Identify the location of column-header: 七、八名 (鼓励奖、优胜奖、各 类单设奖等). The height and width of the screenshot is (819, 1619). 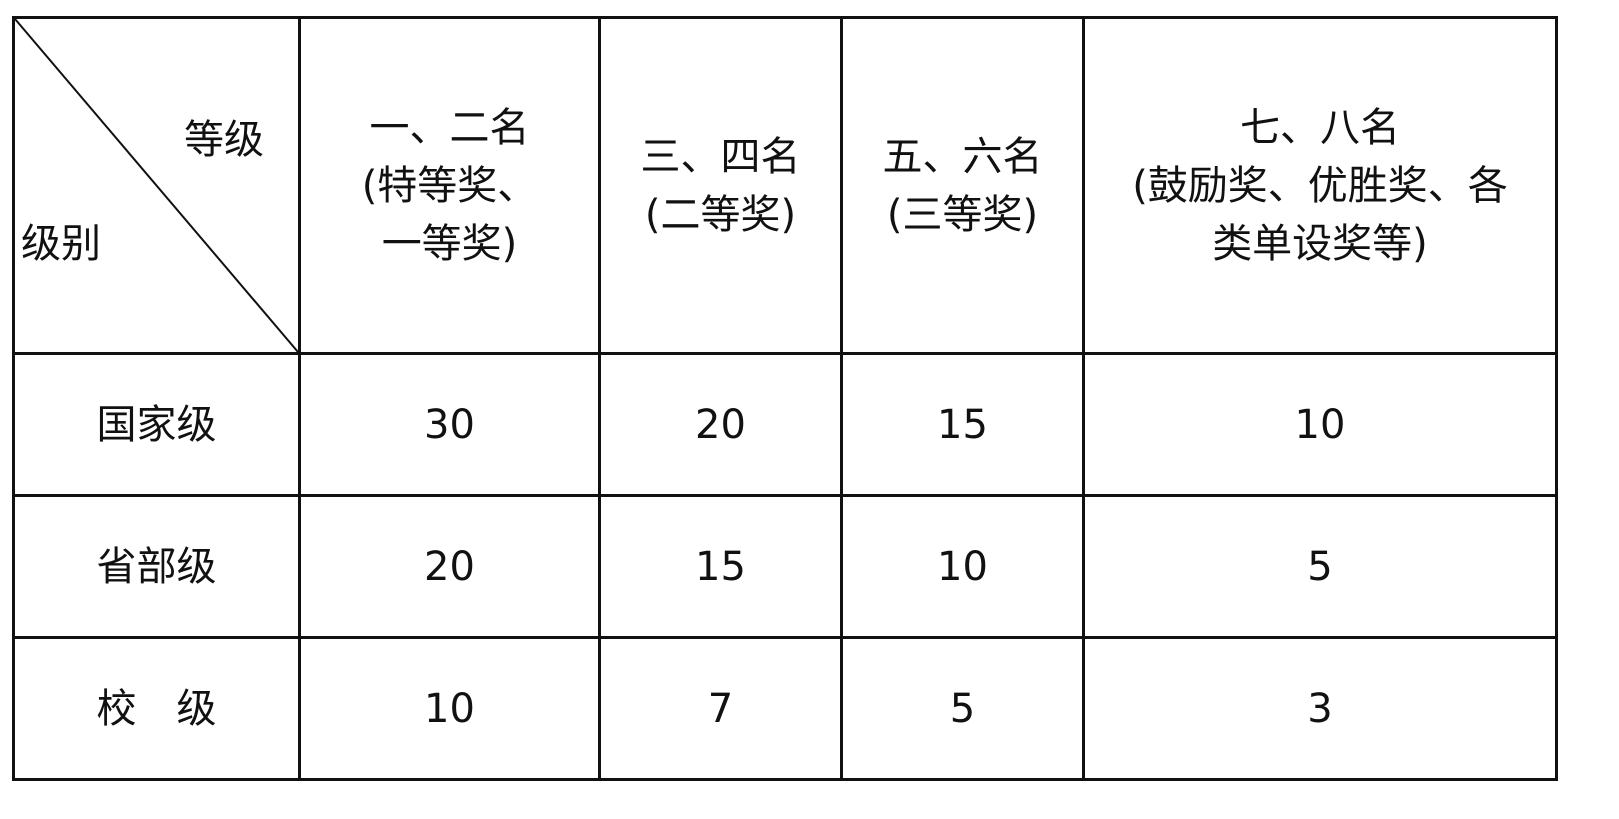
(1320, 185).